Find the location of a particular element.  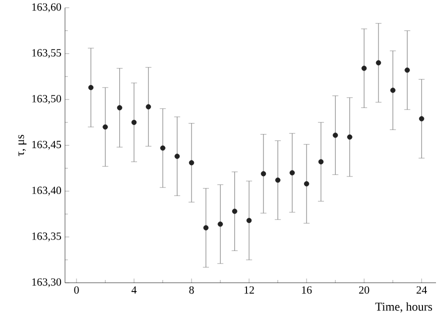

y-tick-label: 163,40 is located at coordinates (47, 191).